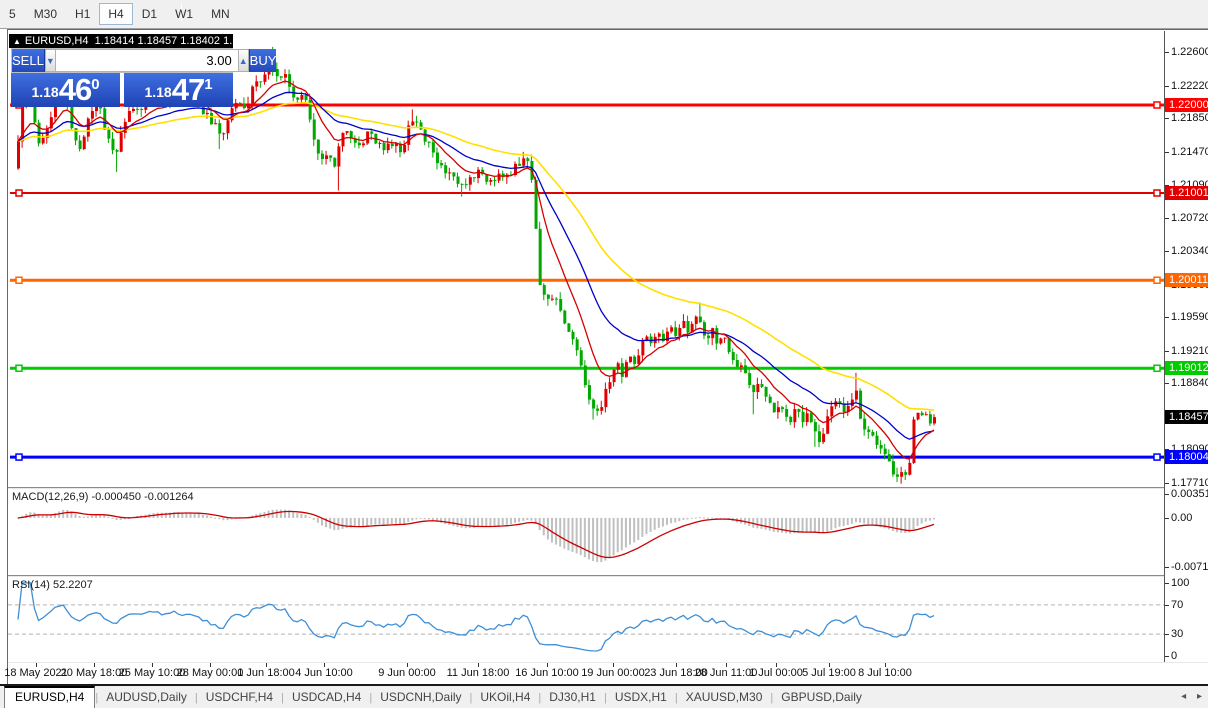 The width and height of the screenshot is (1208, 708). I want to click on buy-price-box: 1.18 47 1, so click(178, 90).